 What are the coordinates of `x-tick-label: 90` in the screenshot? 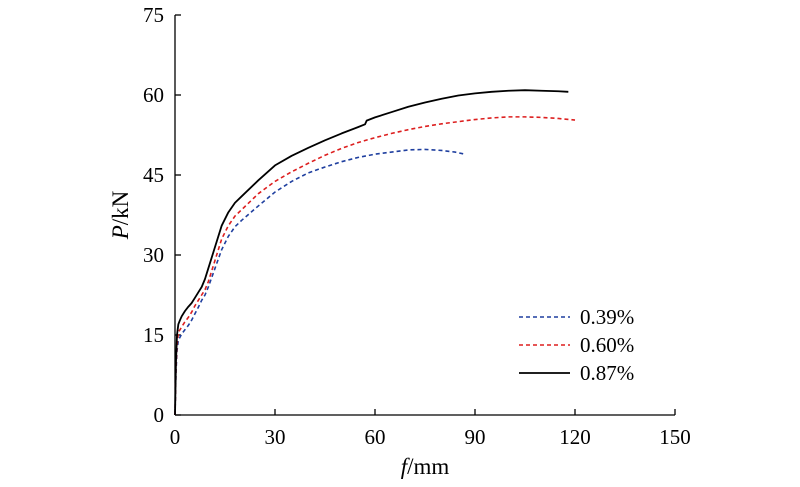 It's located at (475, 437).